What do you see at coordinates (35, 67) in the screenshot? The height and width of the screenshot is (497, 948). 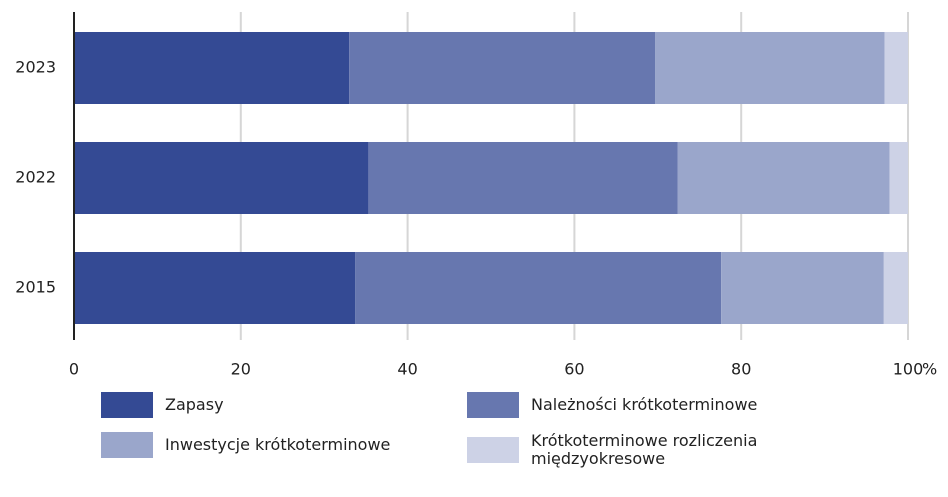 I see `y-tick-label: 2023` at bounding box center [35, 67].